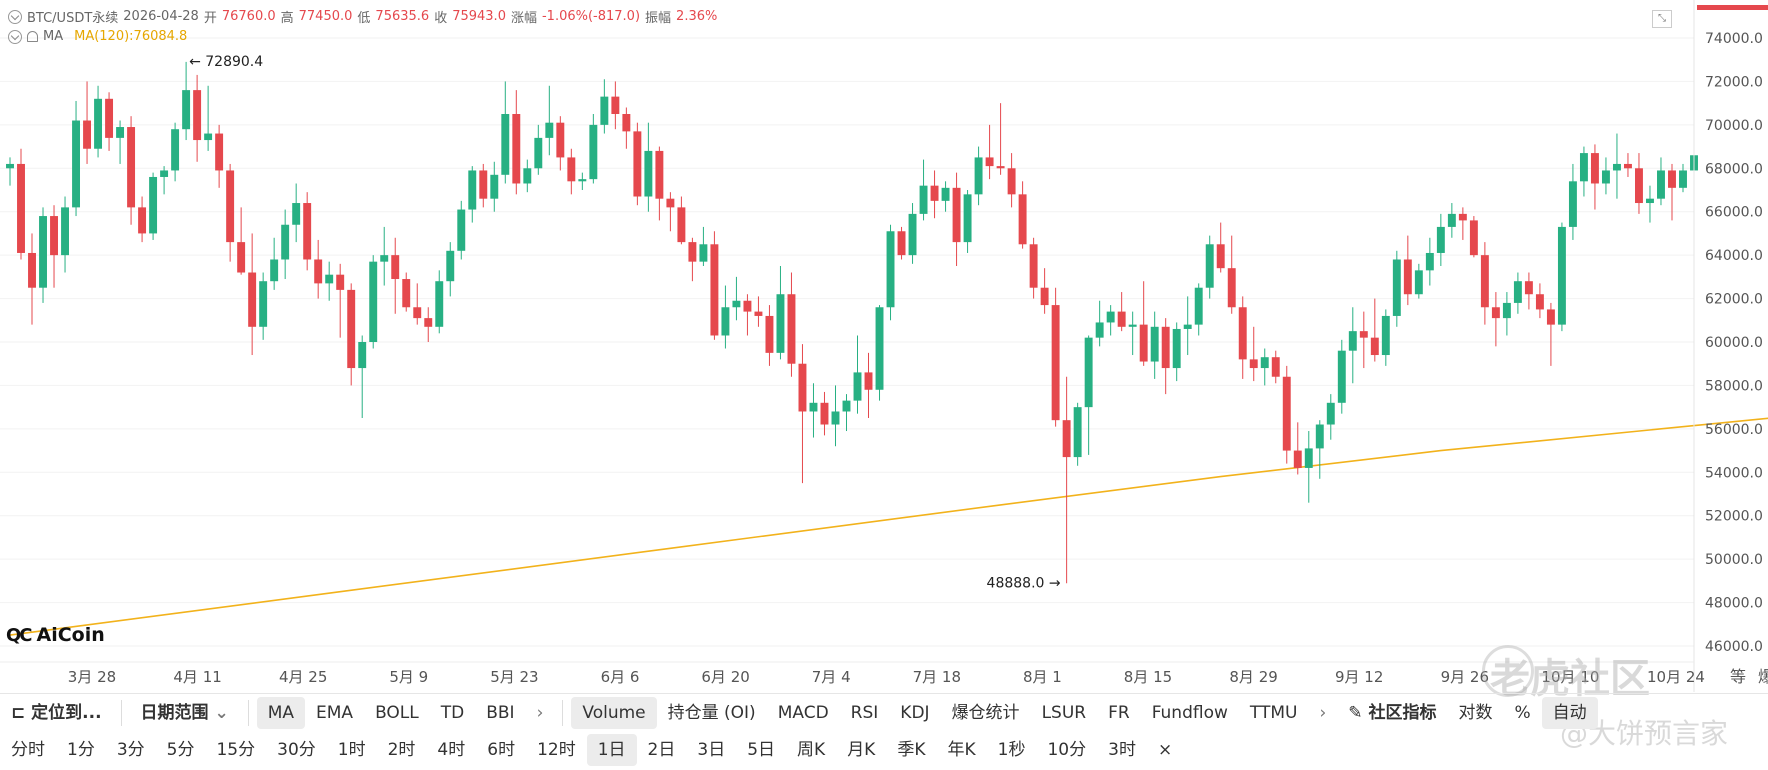  What do you see at coordinates (1569, 713) in the screenshot?
I see `auto-scale-button: 自动` at bounding box center [1569, 713].